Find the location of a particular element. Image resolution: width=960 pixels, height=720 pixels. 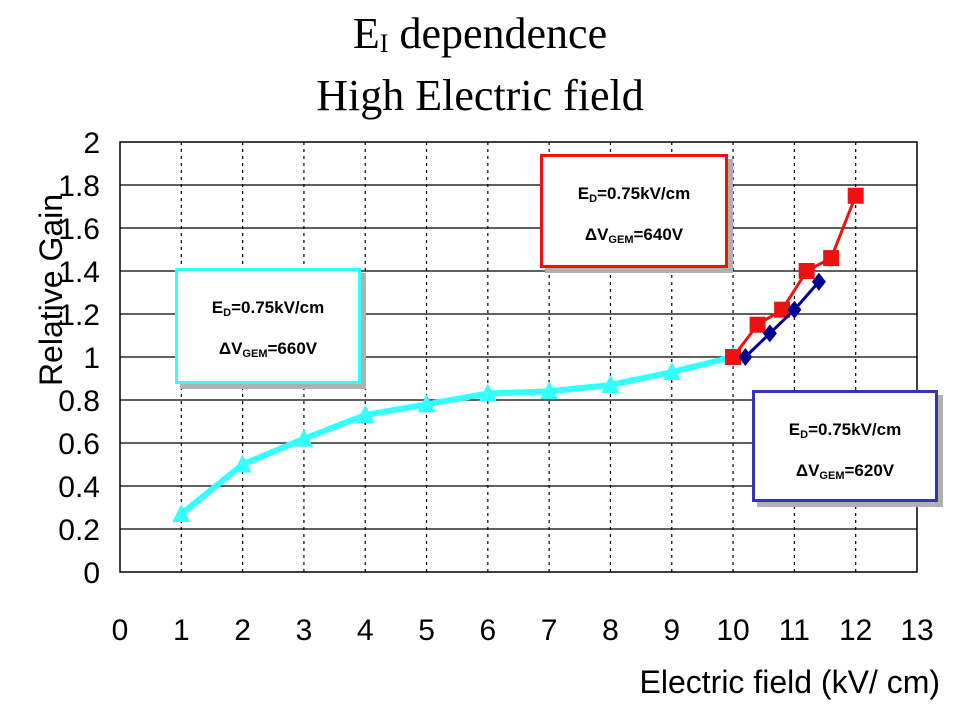

x-tick-label: 0 is located at coordinates (120, 630).